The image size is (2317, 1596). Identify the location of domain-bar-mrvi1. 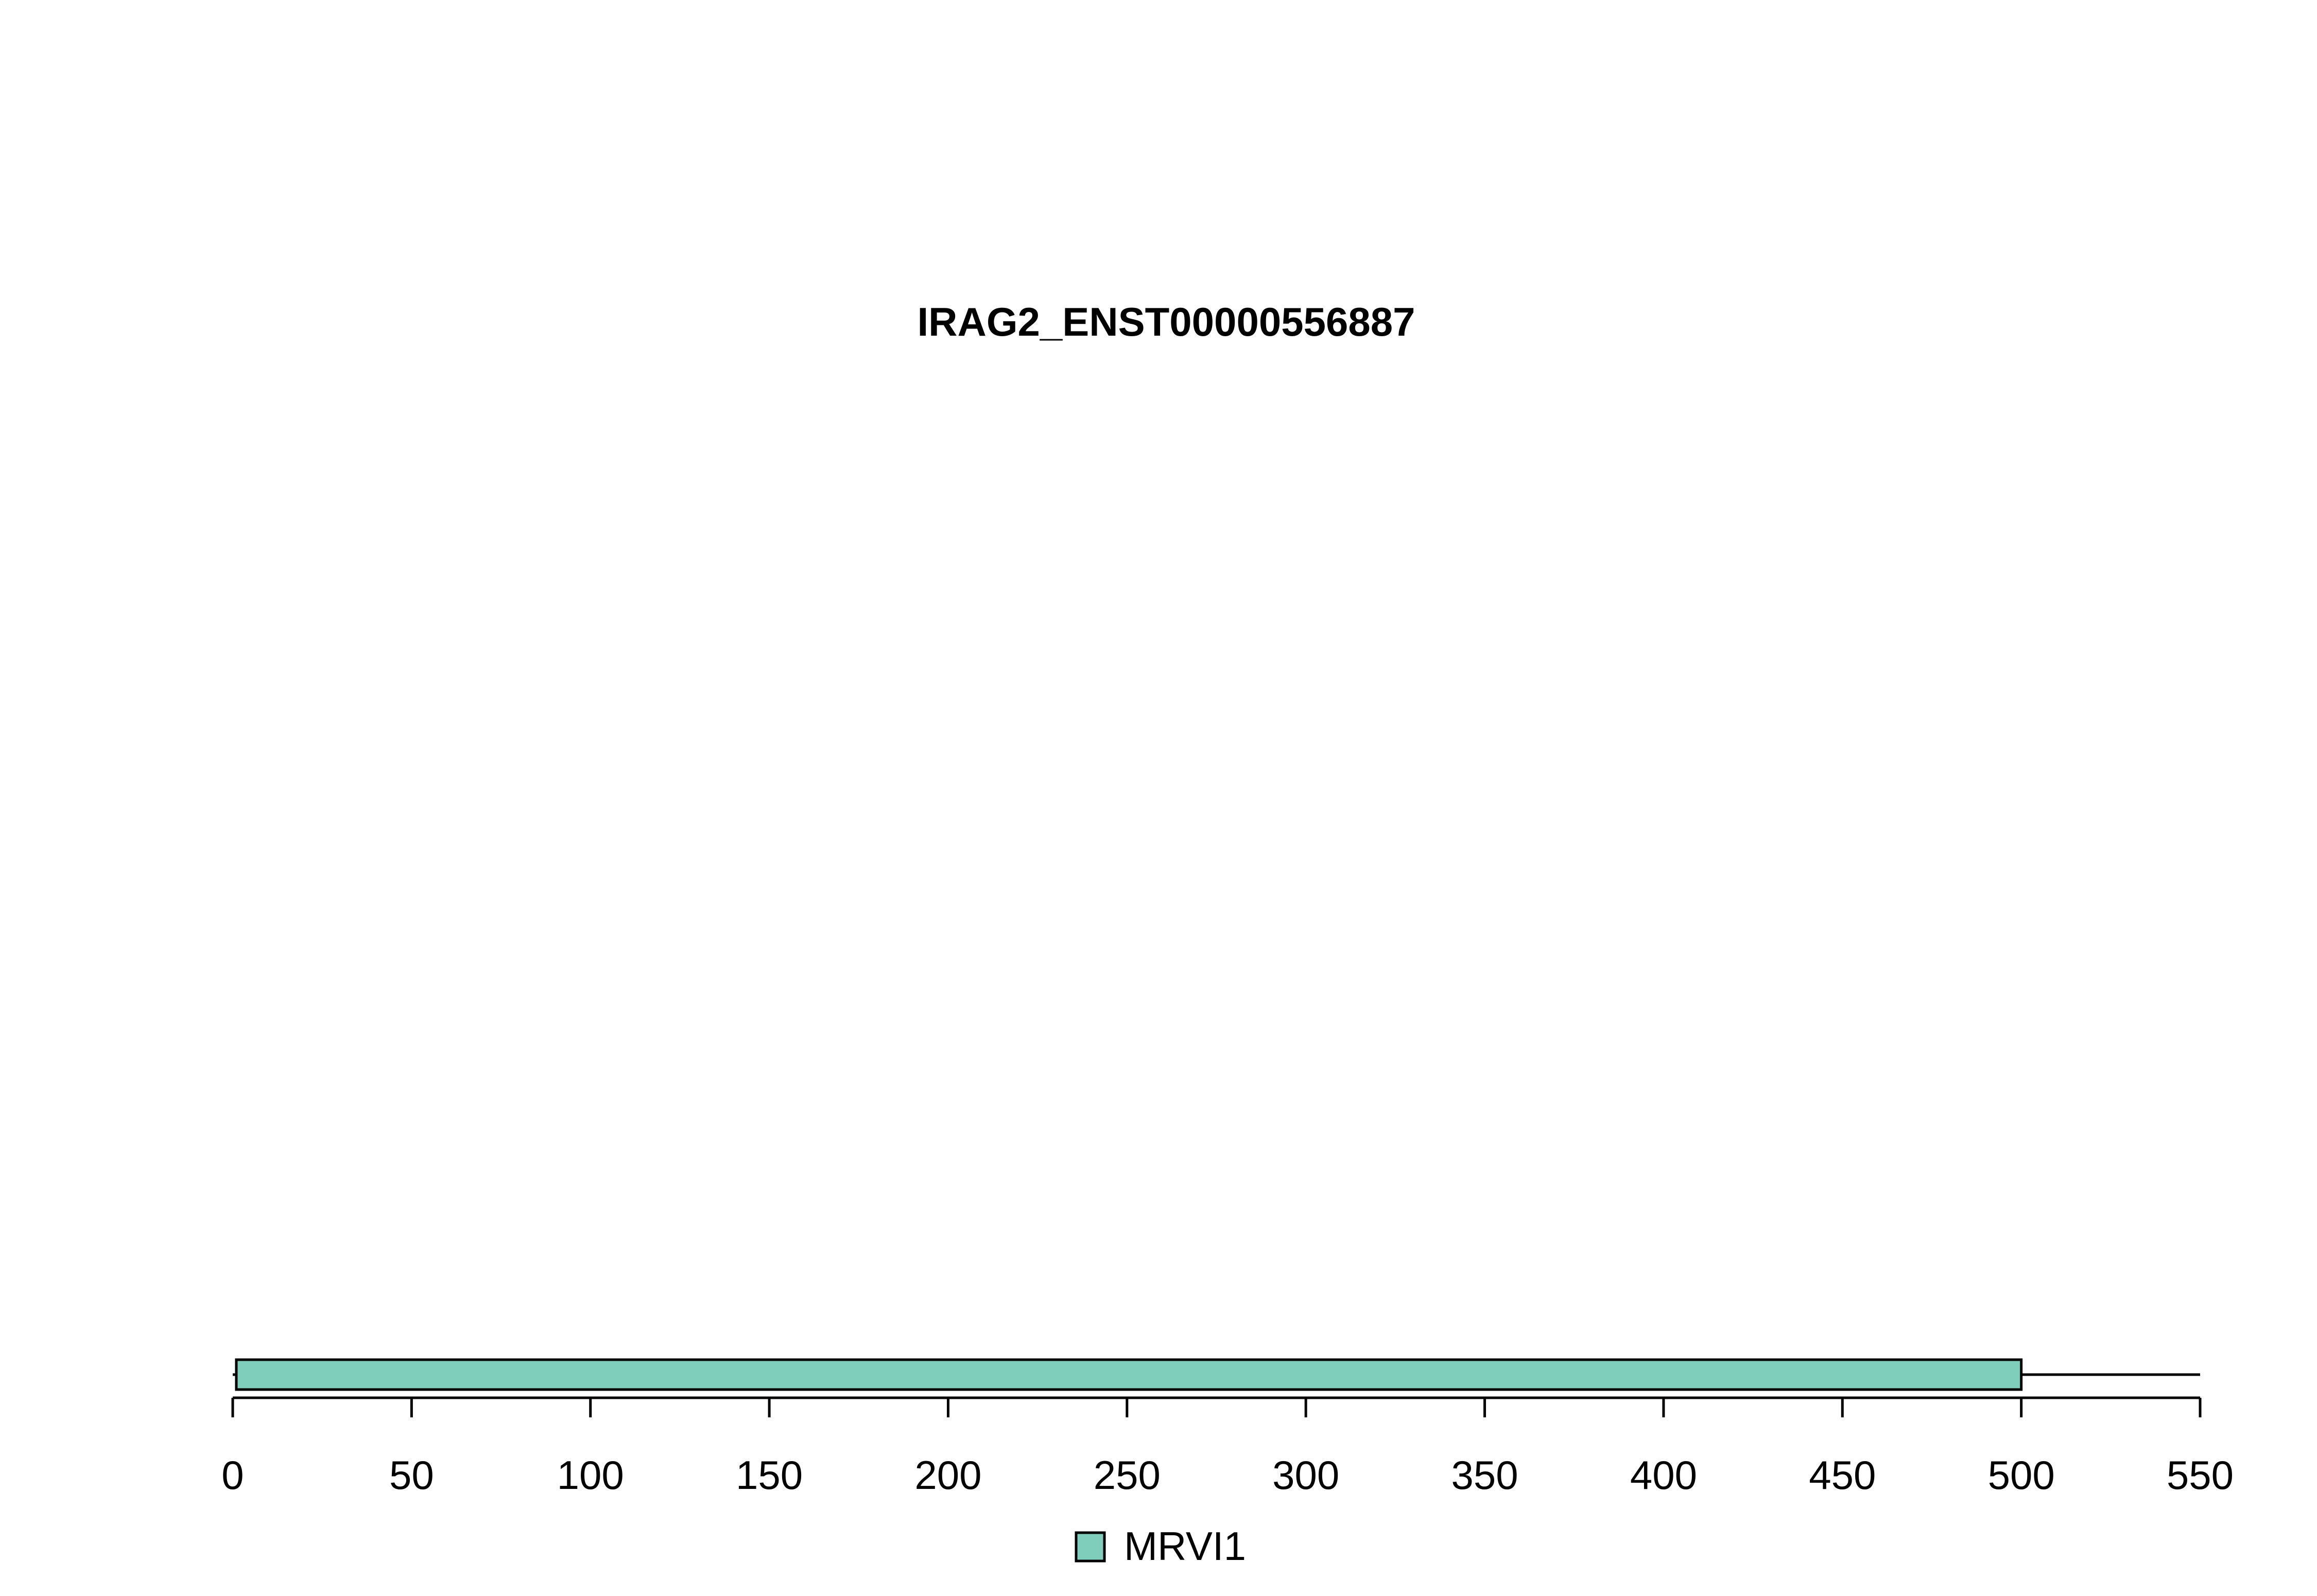
(1129, 1374).